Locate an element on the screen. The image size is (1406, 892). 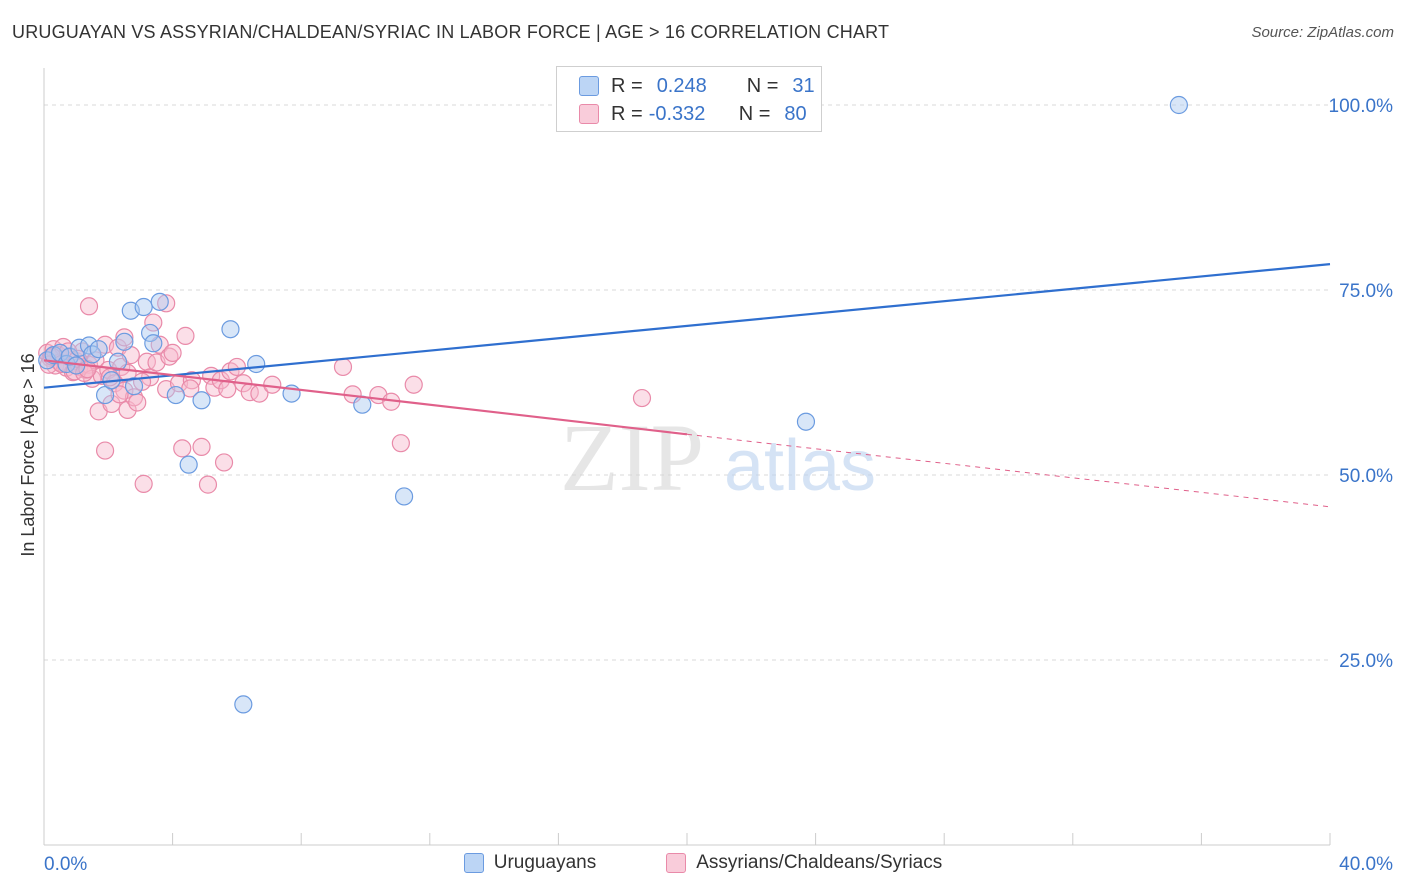
series-swatch-pink is located at coordinates (676, 863).